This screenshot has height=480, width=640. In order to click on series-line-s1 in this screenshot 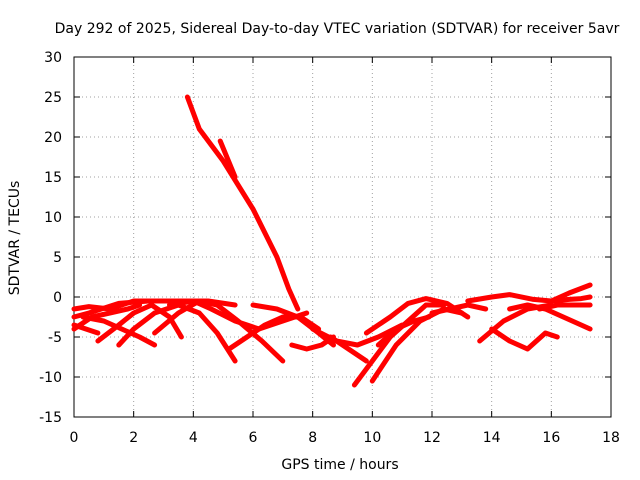, I will do `click(242, 203)`.